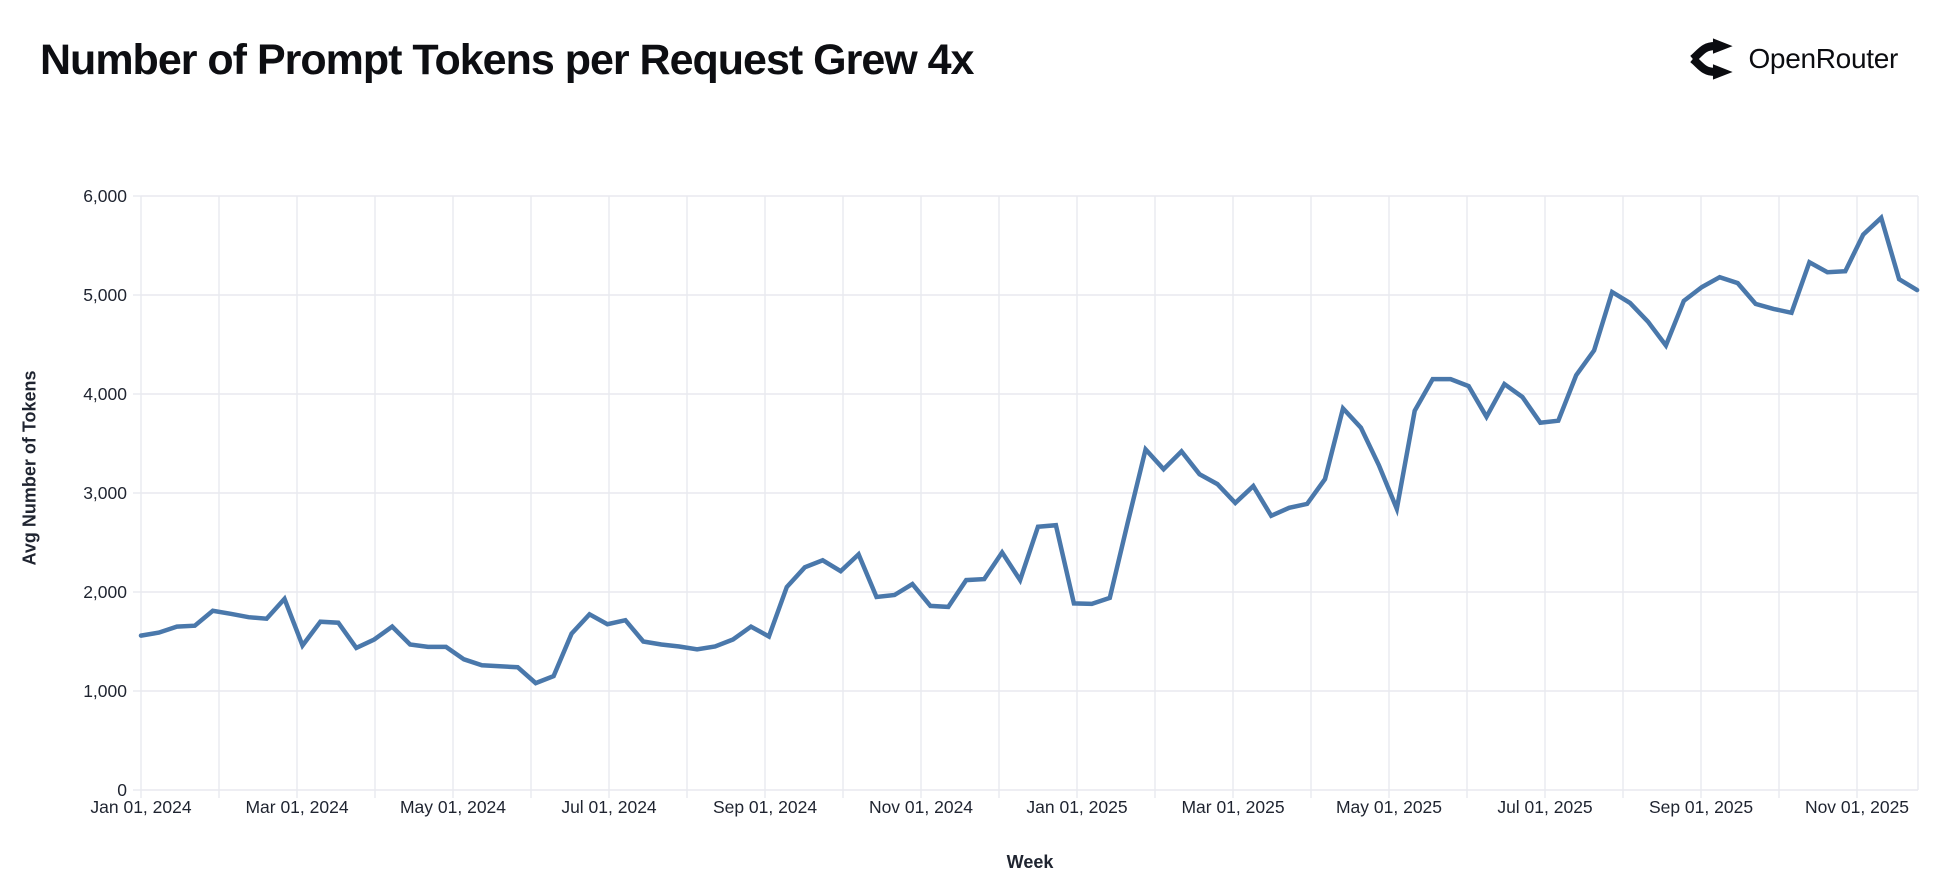 This screenshot has height=884, width=1938. What do you see at coordinates (1701, 807) in the screenshot?
I see `x-tick-label: Sep 01, 2025` at bounding box center [1701, 807].